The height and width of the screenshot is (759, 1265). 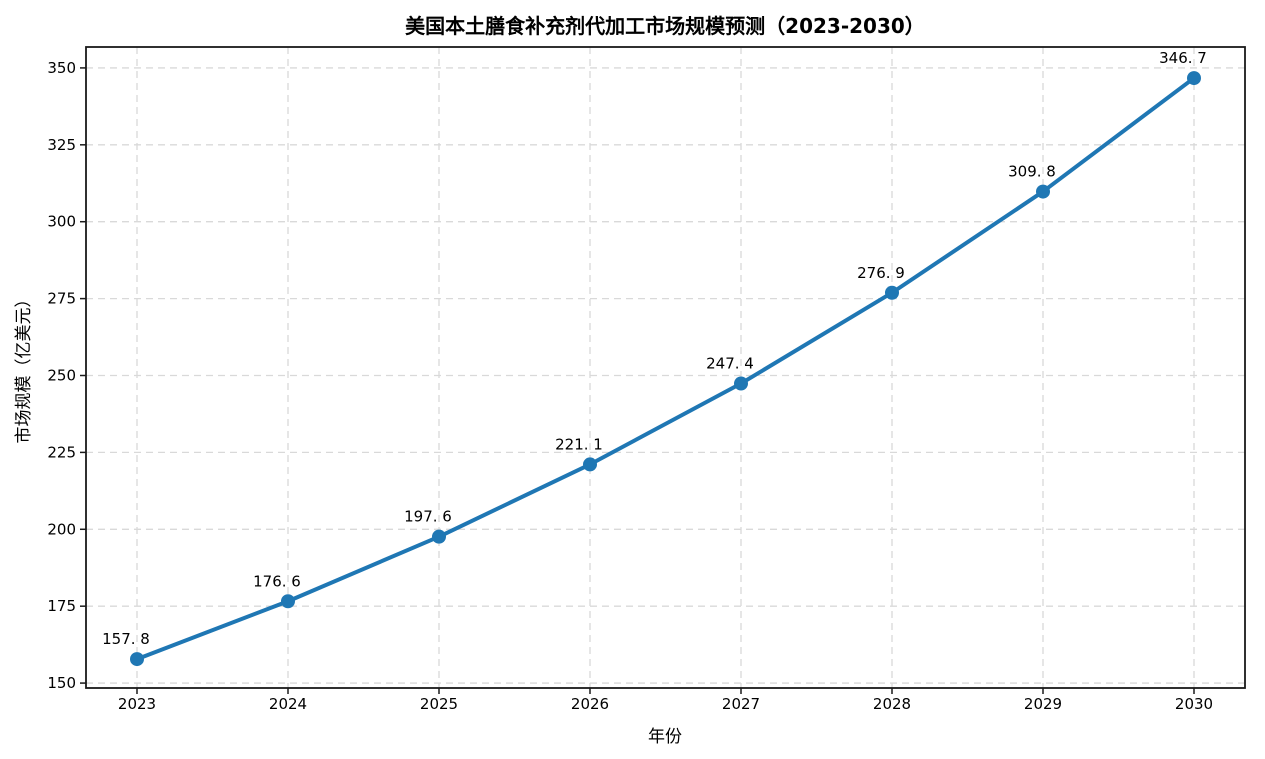 What do you see at coordinates (61, 375) in the screenshot?
I see `y-tick-label: 250` at bounding box center [61, 375].